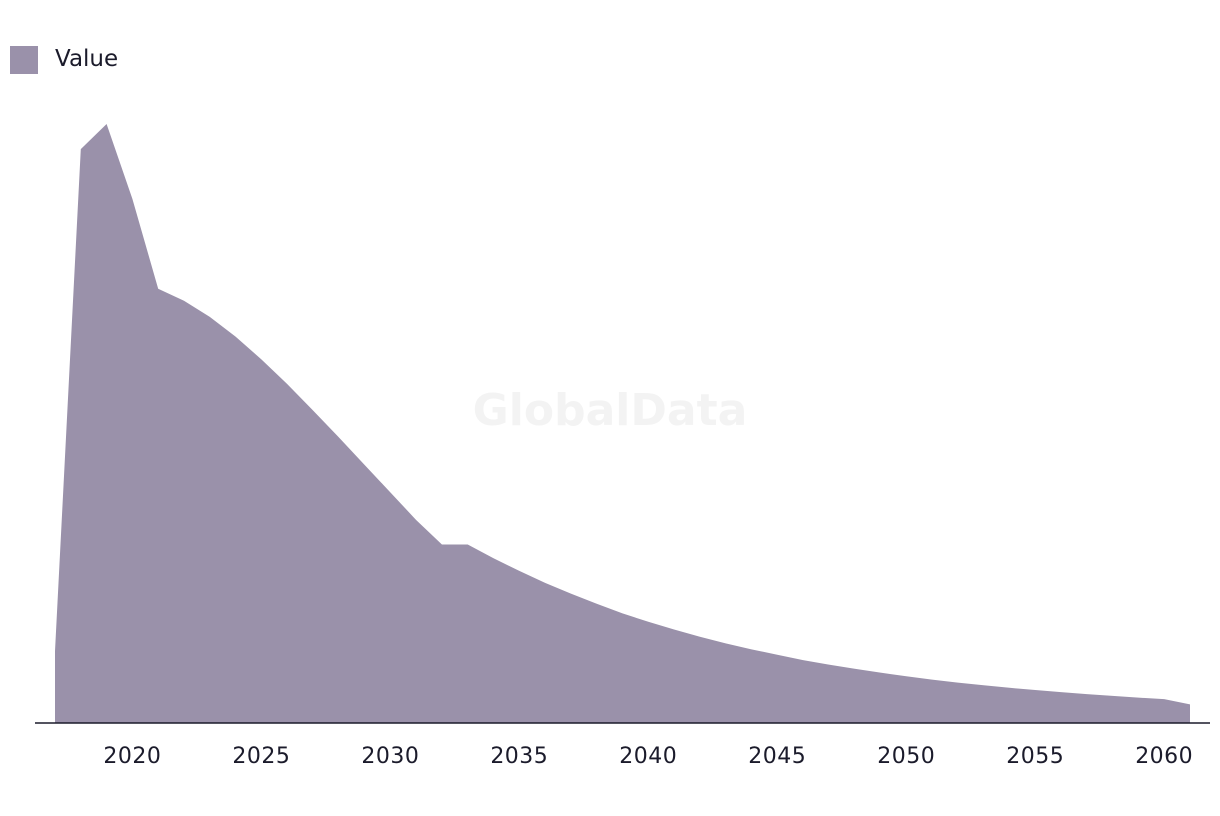 The width and height of the screenshot is (1220, 816). I want to click on legend: Value, so click(64, 60).